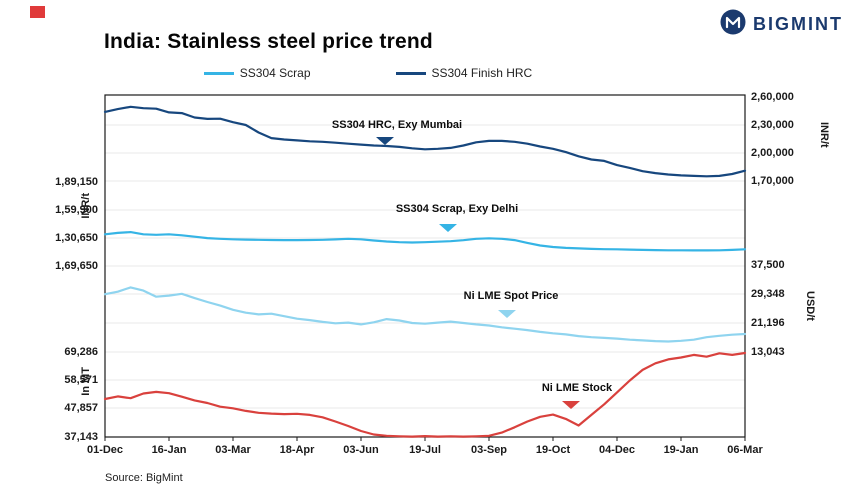  What do you see at coordinates (81, 408) in the screenshot?
I see `y-tick-label-left_mt: 47,857` at bounding box center [81, 408].